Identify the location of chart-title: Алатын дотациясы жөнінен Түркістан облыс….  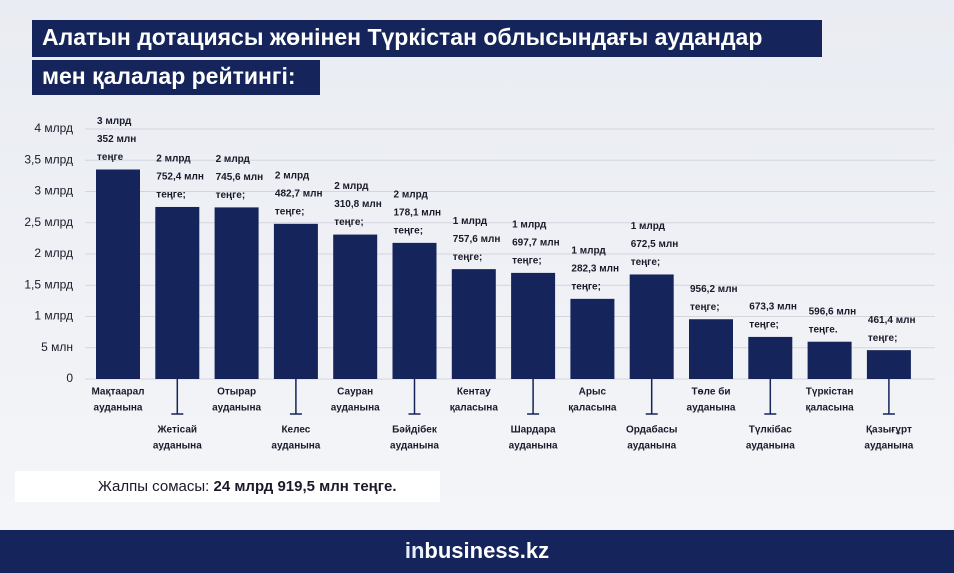
(402, 37).